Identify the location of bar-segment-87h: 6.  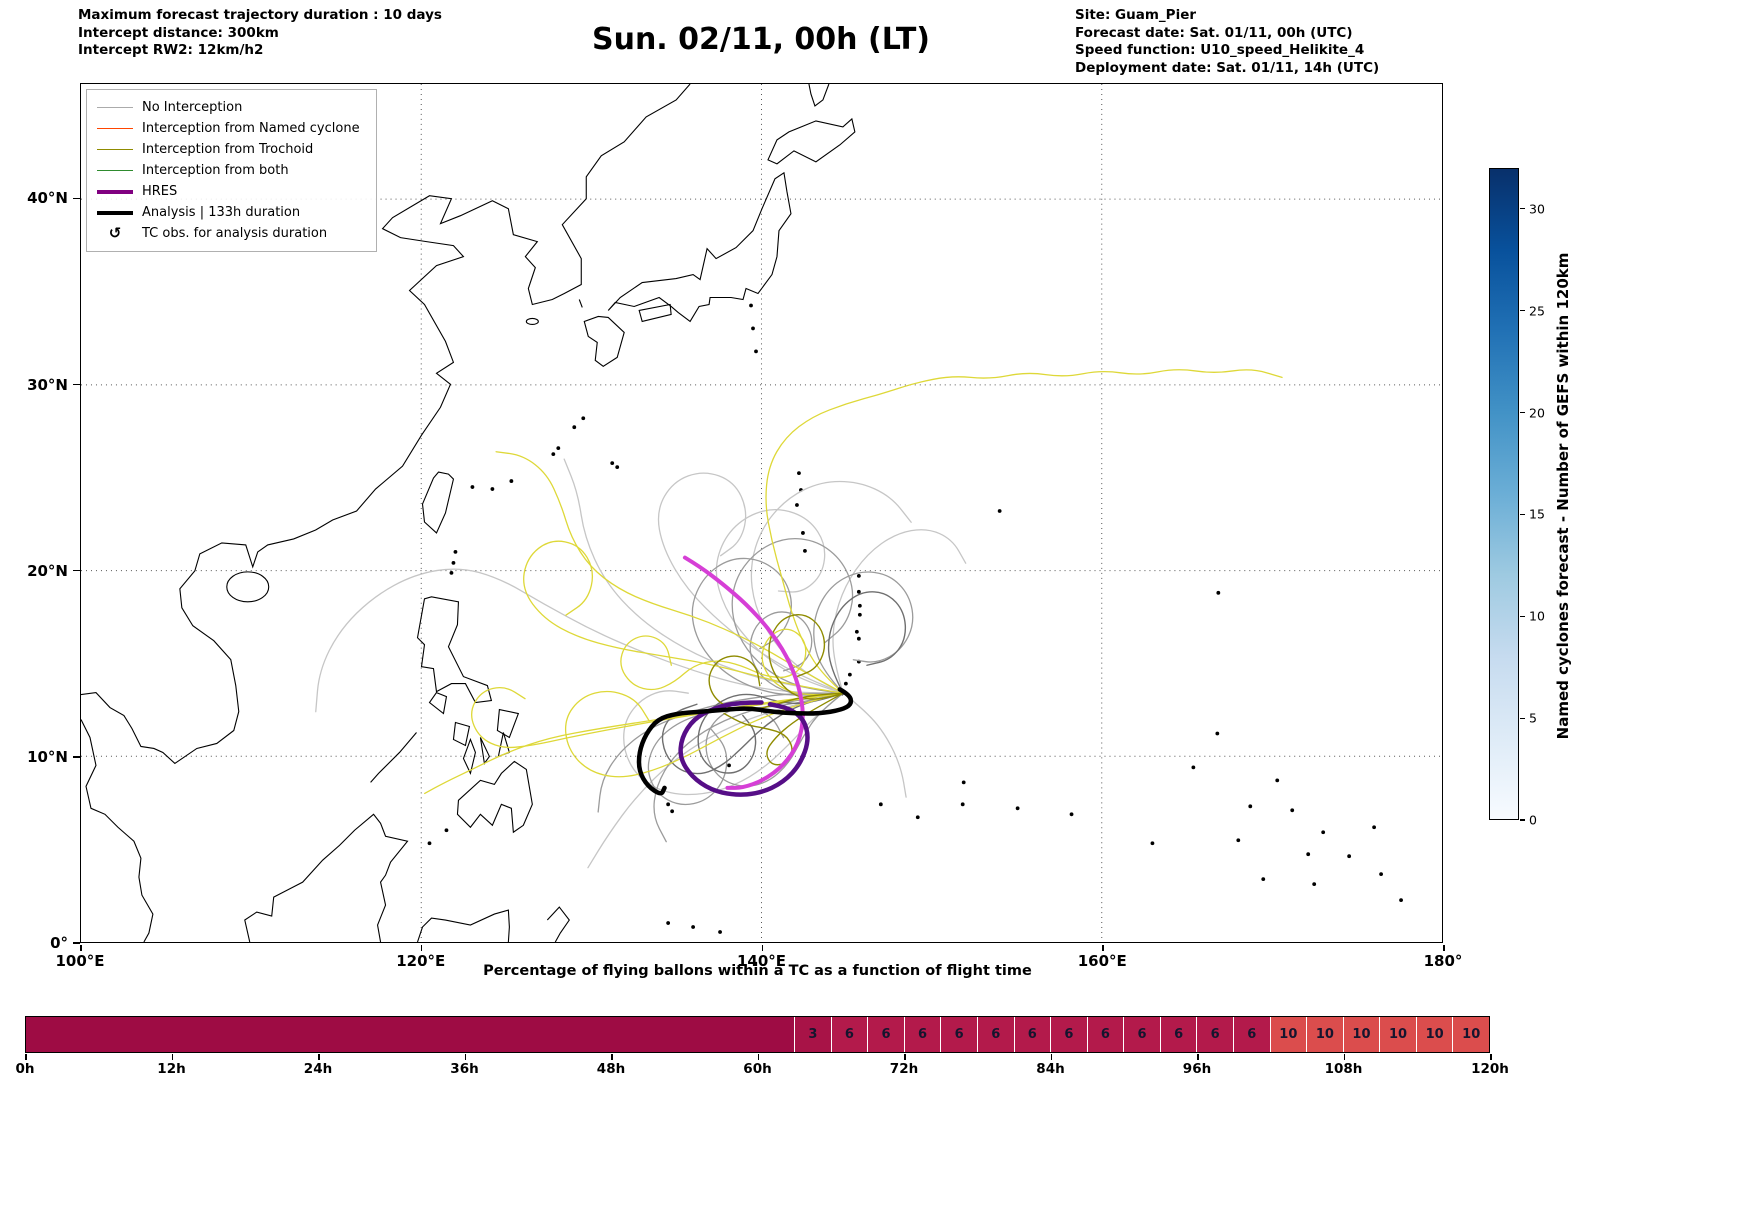
(1105, 1034).